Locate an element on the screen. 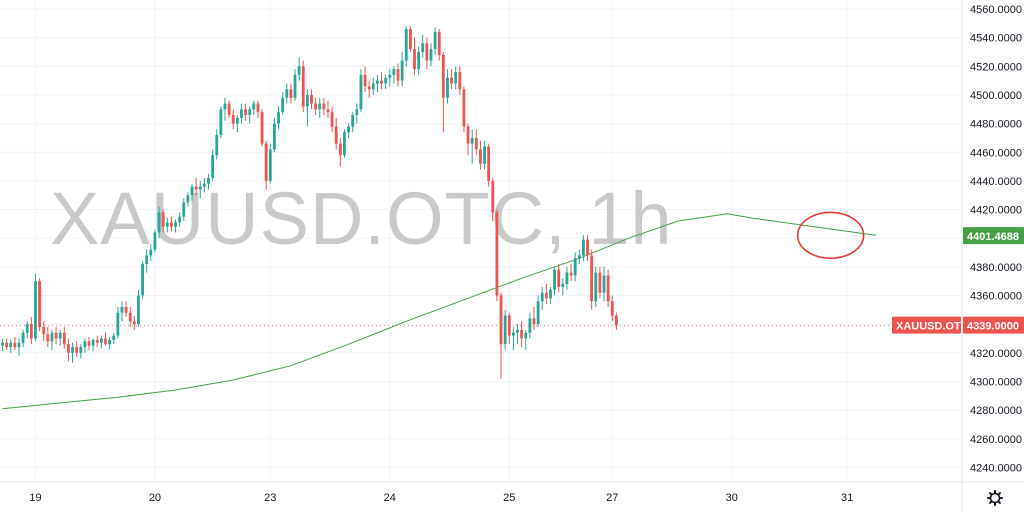  symbol-badge-label: XAUUSD.OTC is located at coordinates (932, 327).